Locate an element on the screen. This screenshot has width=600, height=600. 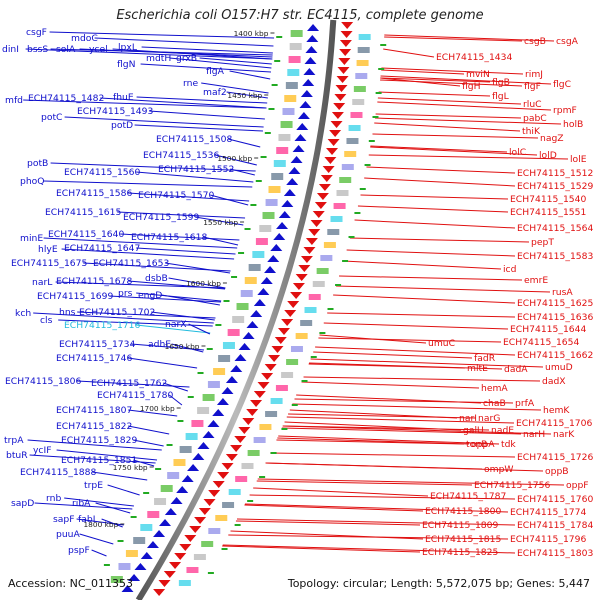
gene-label: rpmF is located at coordinates (565, 110).